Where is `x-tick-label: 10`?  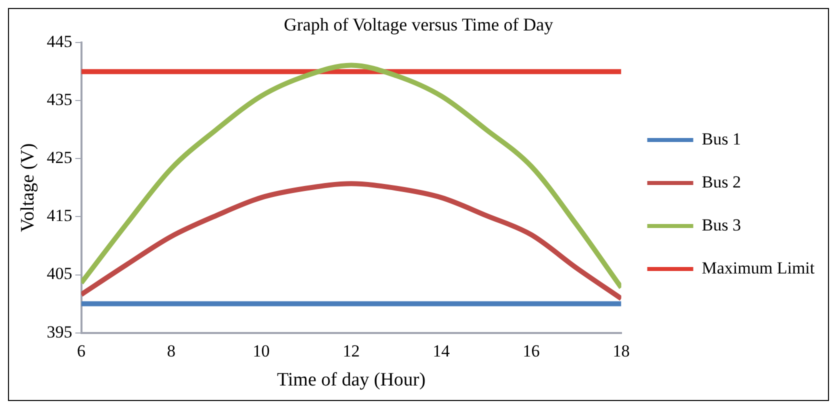
x-tick-label: 10 is located at coordinates (261, 350).